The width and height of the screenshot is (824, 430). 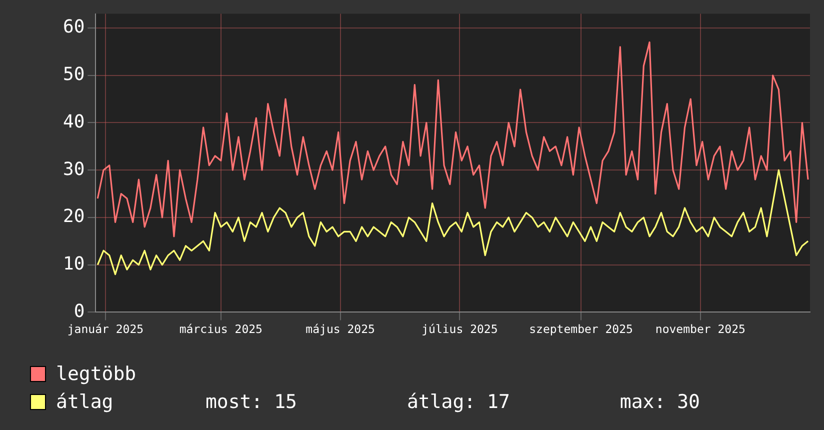 I want to click on x-tick-label: szeptember 2025, so click(x=581, y=329).